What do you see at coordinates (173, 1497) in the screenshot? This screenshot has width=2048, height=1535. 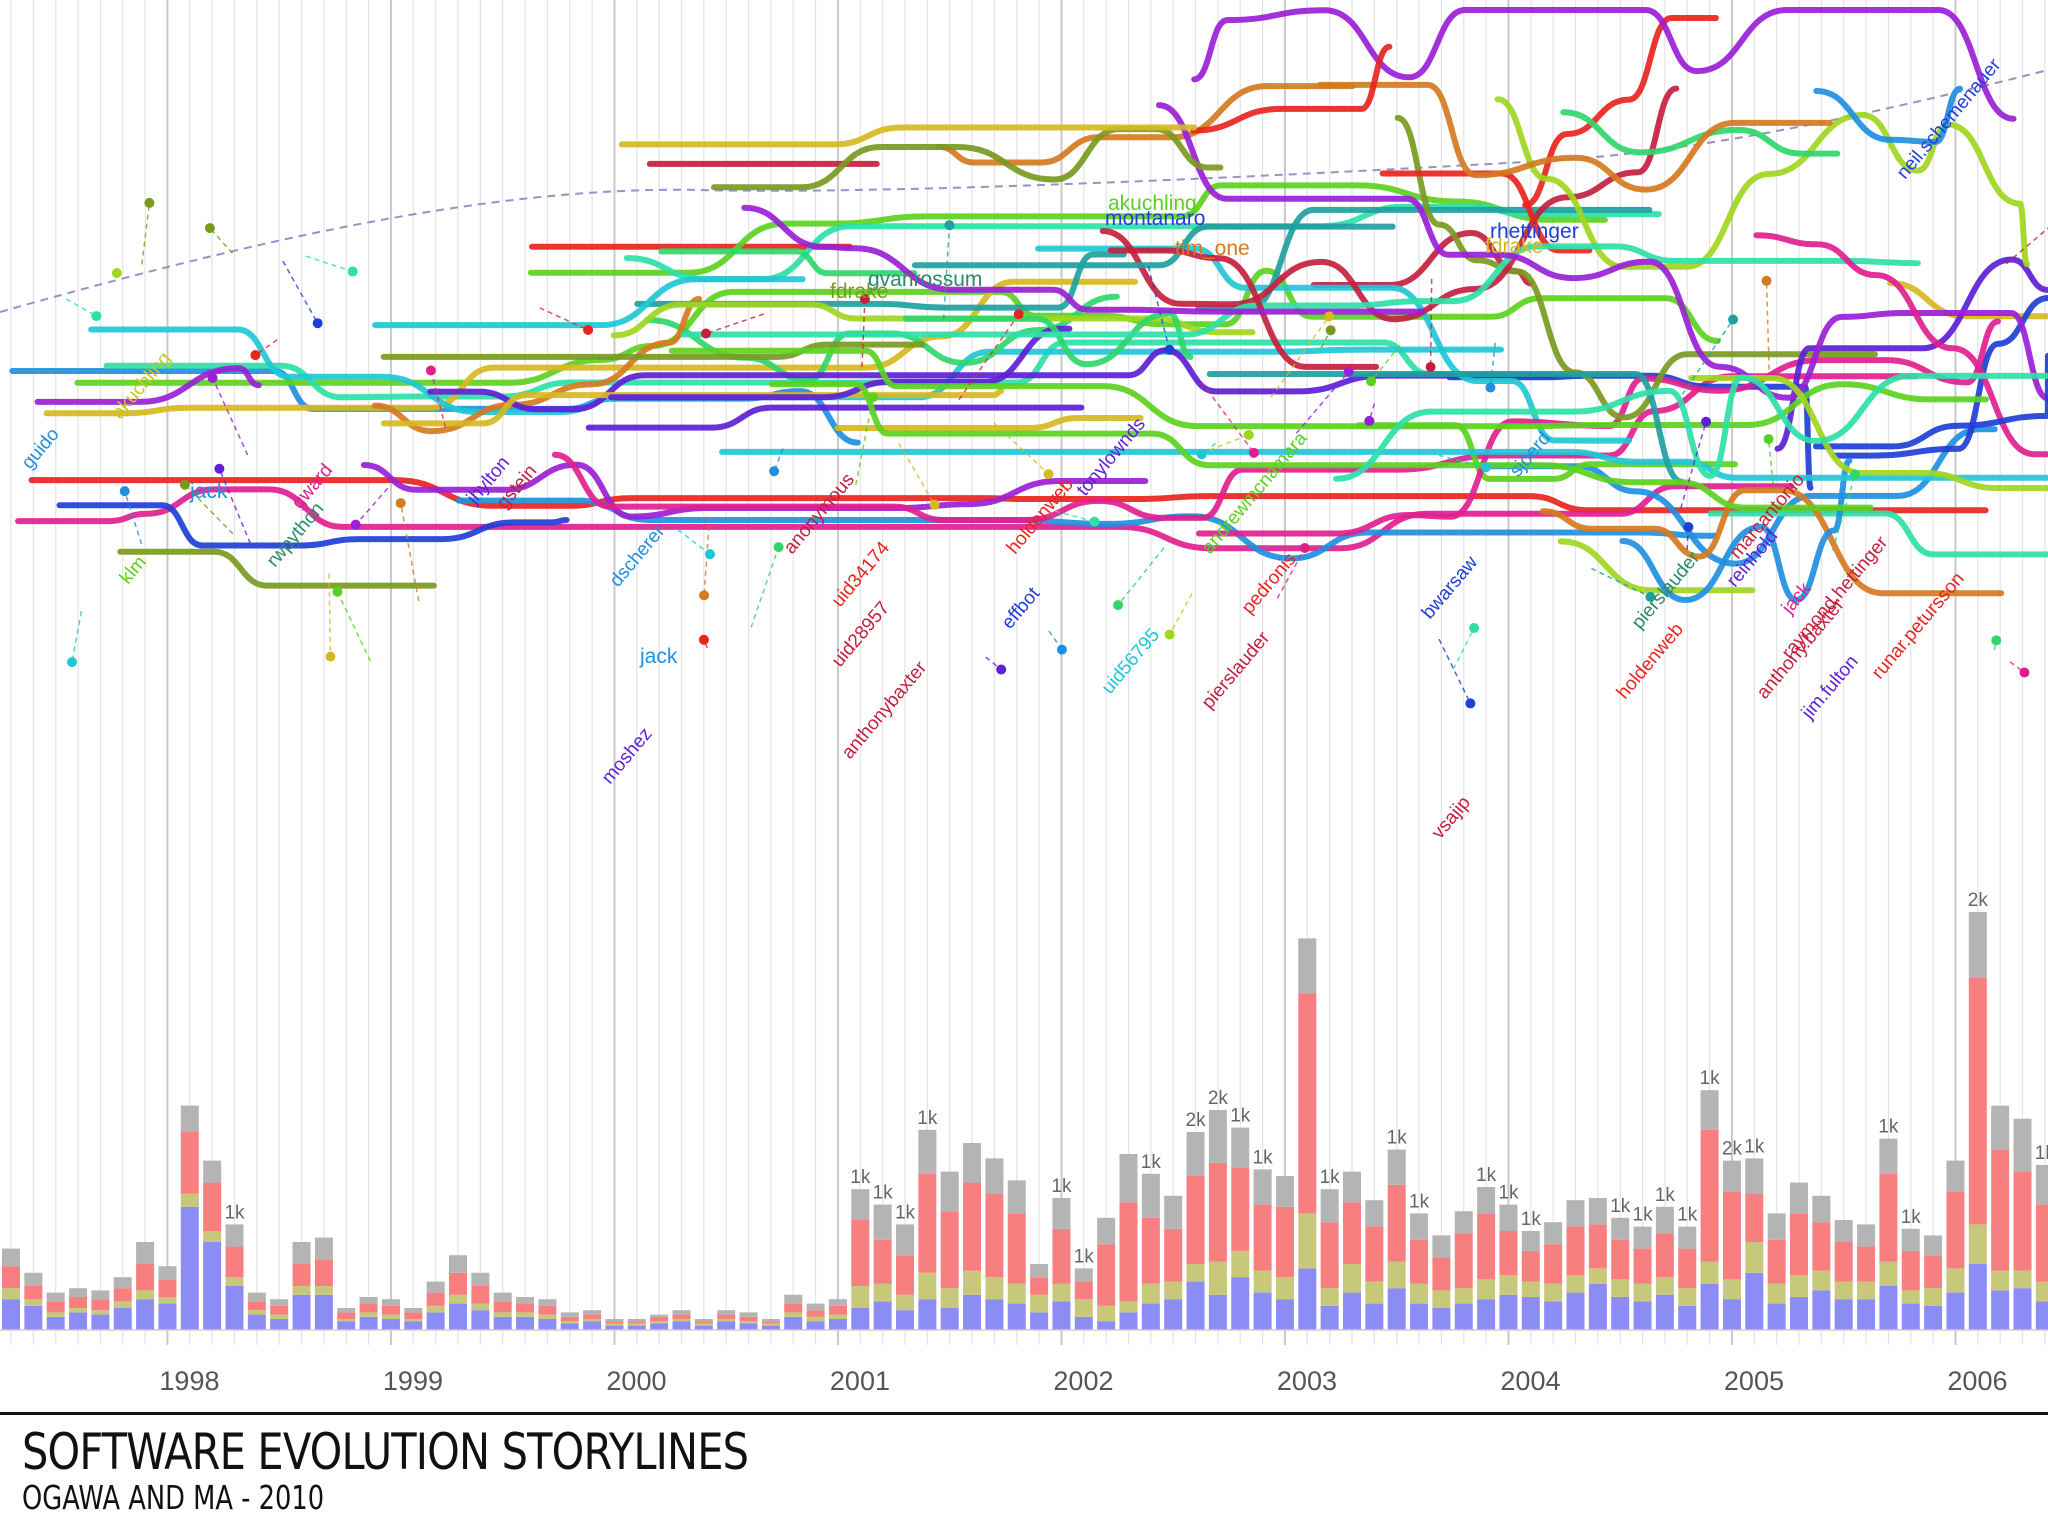 I see `caption-subtitle: OGAWA AND MA - 2010` at bounding box center [173, 1497].